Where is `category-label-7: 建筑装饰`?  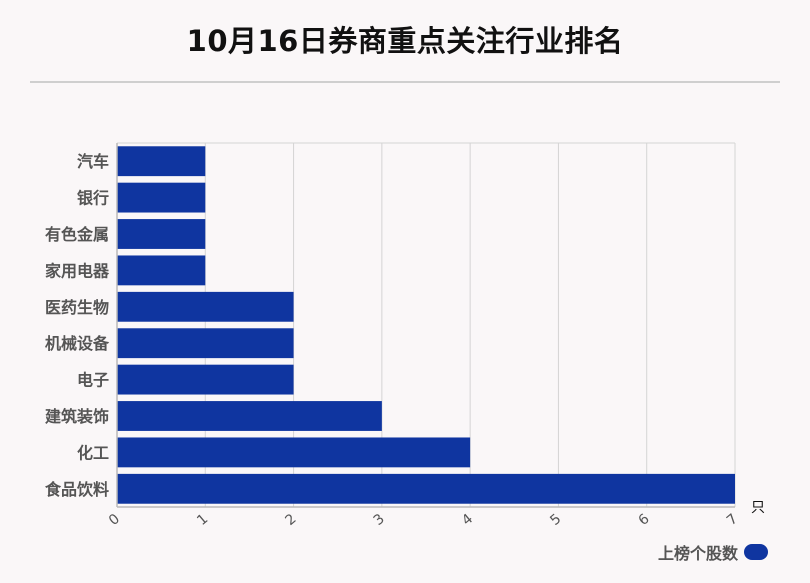
category-label-7: 建筑装饰 is located at coordinates (77, 416).